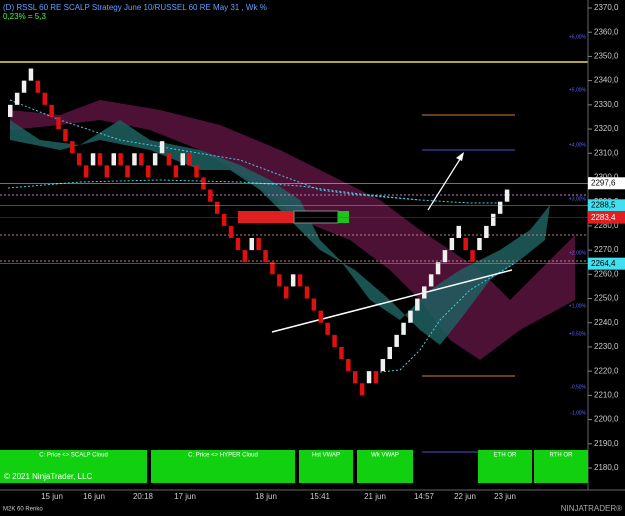 Image resolution: width=625 pixels, height=516 pixels. What do you see at coordinates (606, 443) in the screenshot?
I see `y-tick-label: 2190,0` at bounding box center [606, 443].